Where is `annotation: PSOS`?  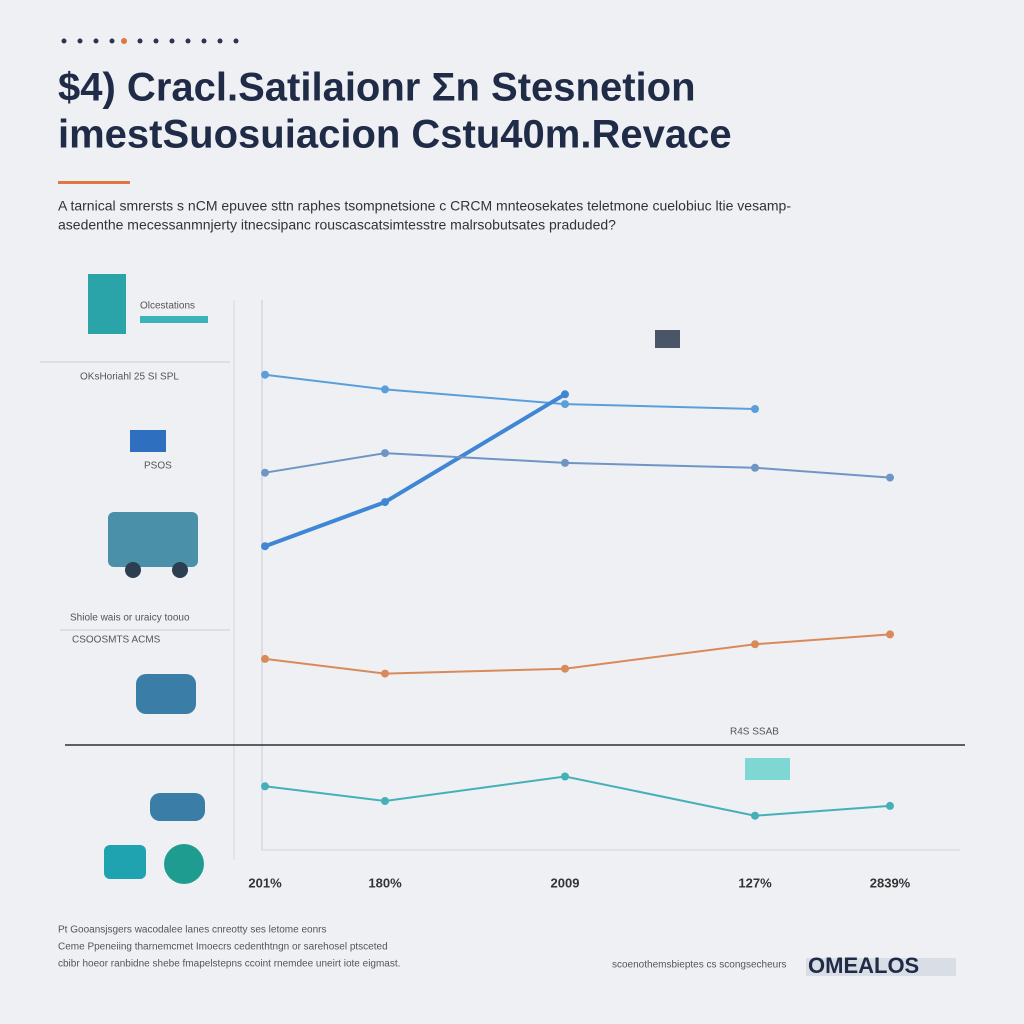 annotation: PSOS is located at coordinates (158, 466).